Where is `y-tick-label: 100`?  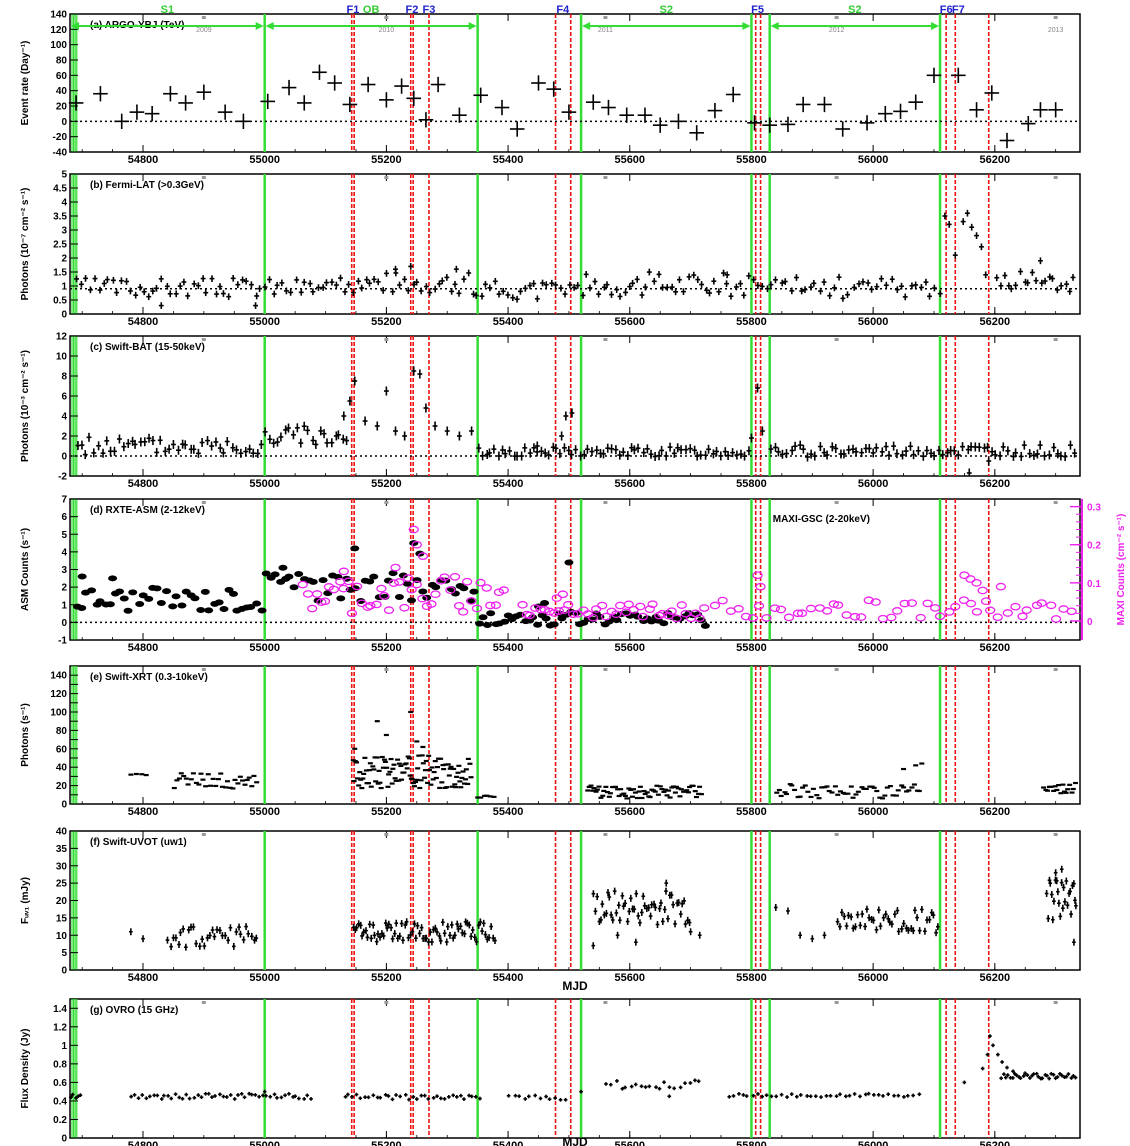
y-tick-label: 100 is located at coordinates (58, 45).